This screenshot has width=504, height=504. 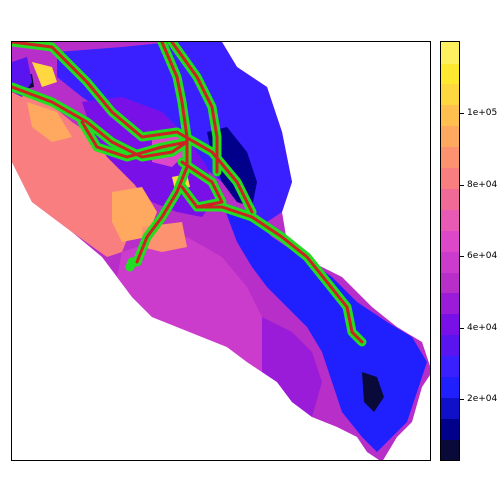 I want to click on map-region-central, so click(x=189, y=304).